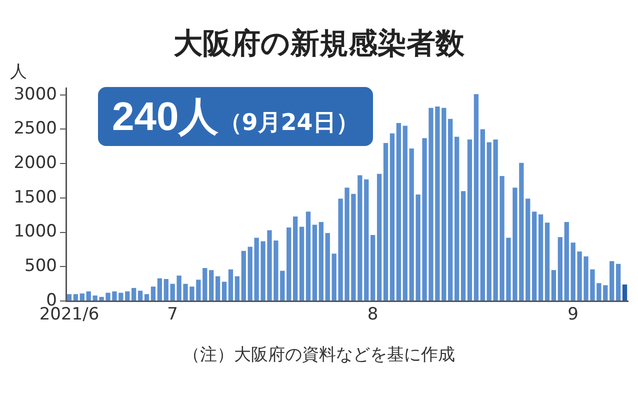 This screenshot has height=396, width=638. I want to click on y-tick-label: 2500, so click(35, 128).